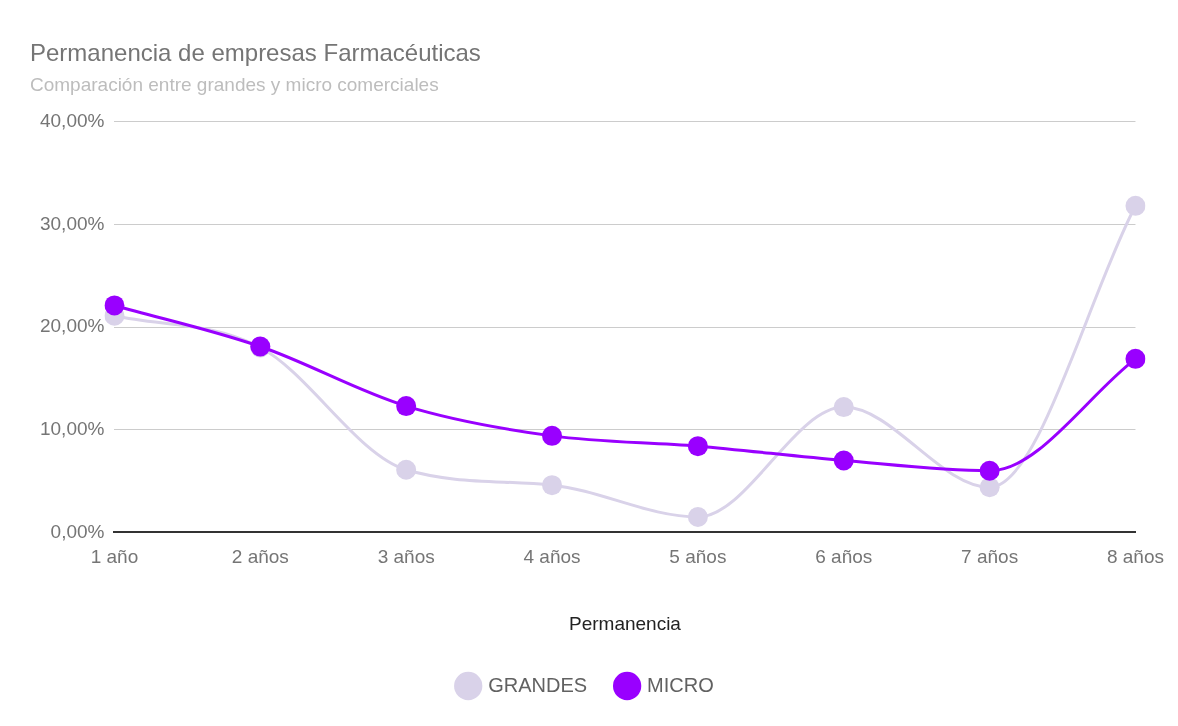  Describe the element at coordinates (77, 531) in the screenshot. I see `y-tick-label: 0,00%` at that location.